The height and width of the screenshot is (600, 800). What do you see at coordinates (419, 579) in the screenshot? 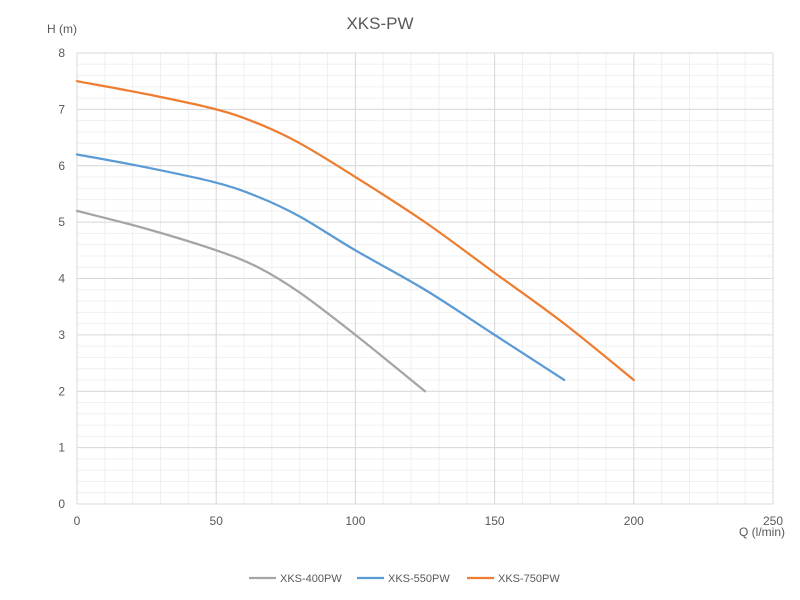
I see `legend-label: XKS-550PW` at bounding box center [419, 579].